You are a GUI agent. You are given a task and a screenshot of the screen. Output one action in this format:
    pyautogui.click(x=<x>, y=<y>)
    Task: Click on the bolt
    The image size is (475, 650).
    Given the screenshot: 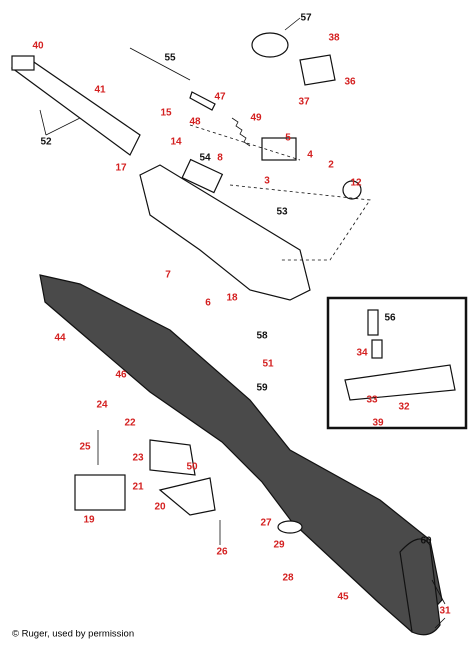 What is the action you would take?
    pyautogui.click(x=202, y=176)
    